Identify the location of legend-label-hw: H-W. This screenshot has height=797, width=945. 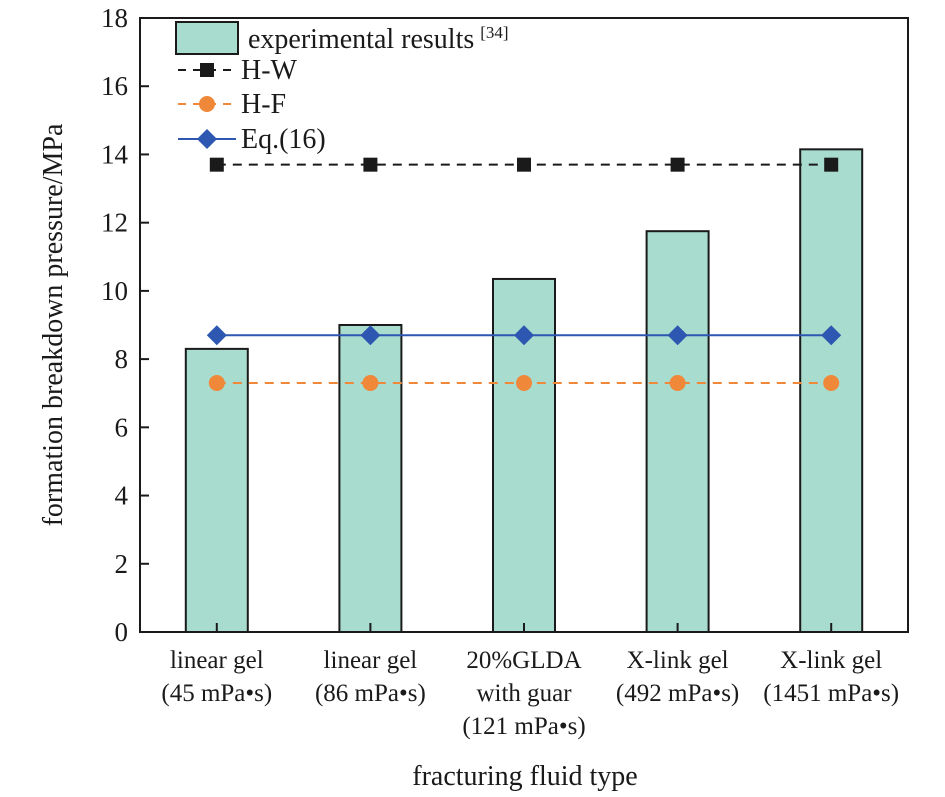
(269, 70).